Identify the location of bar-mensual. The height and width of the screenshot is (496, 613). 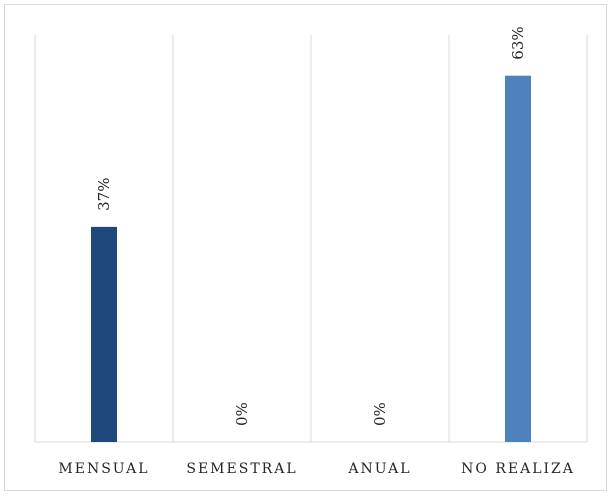
(104, 334).